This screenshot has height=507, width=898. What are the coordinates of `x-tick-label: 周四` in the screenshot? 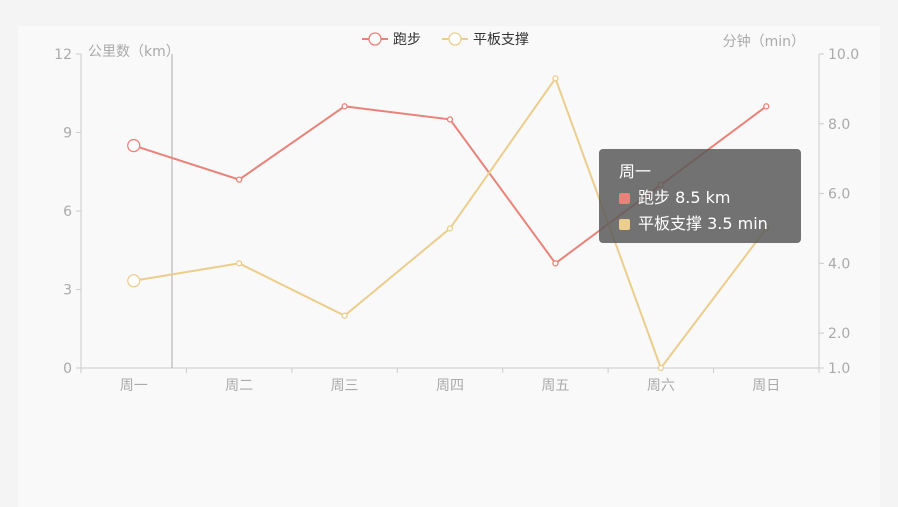 It's located at (450, 386).